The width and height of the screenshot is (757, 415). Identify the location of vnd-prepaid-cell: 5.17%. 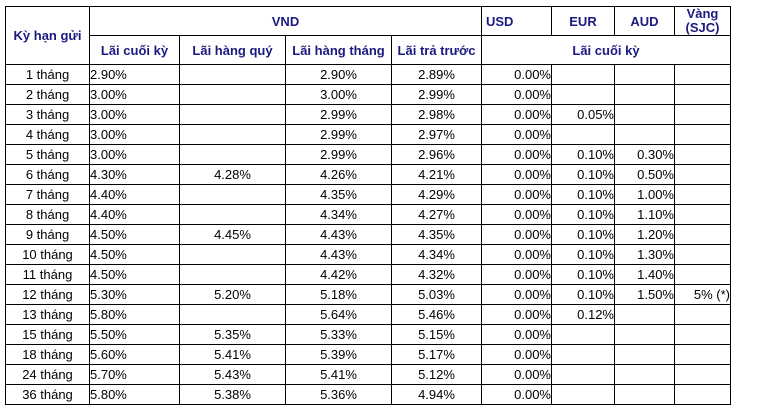
(436, 354).